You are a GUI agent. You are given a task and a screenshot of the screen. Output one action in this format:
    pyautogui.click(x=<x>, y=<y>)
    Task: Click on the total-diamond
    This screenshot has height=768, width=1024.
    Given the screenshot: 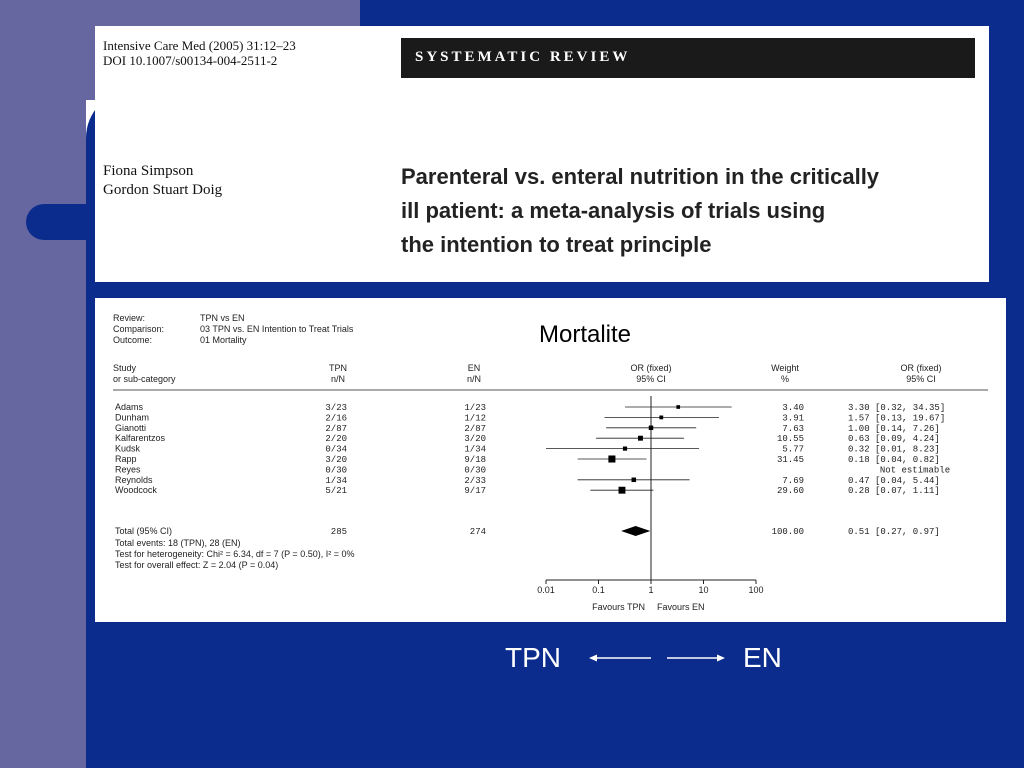 What is the action you would take?
    pyautogui.click(x=636, y=531)
    